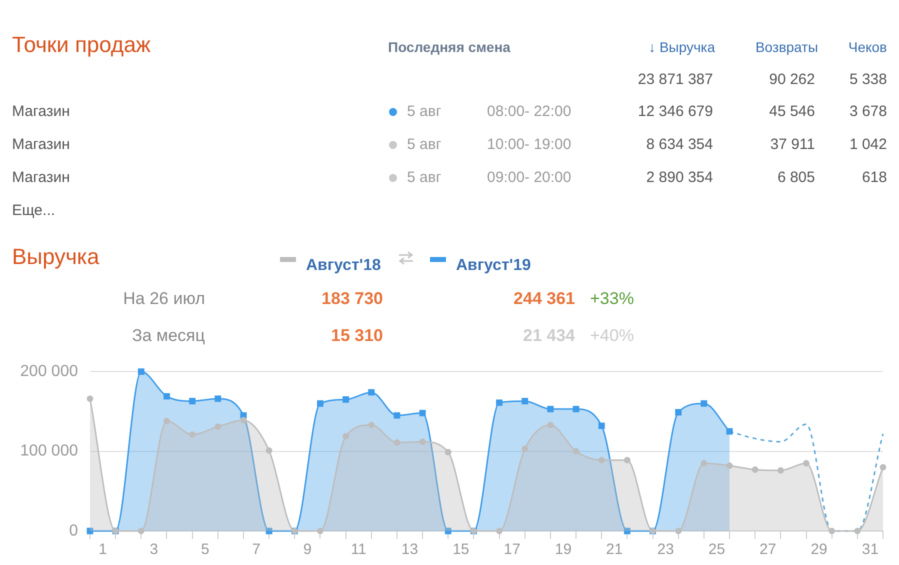  I want to click on text: 08:00- 22:00, so click(529, 111).